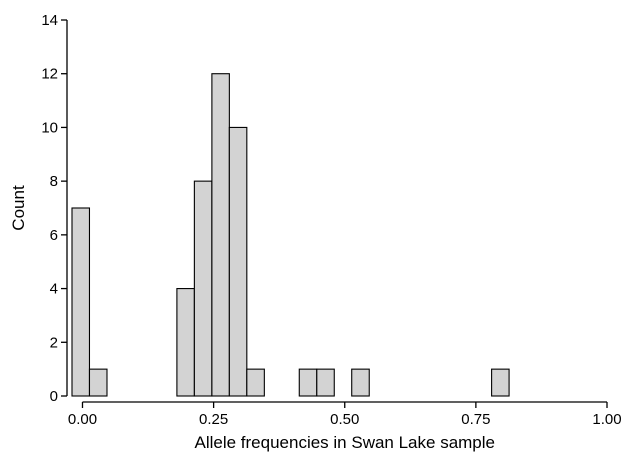 This screenshot has height=454, width=628. Describe the element at coordinates (344, 419) in the screenshot. I see `x-tick-label: 0.50` at that location.